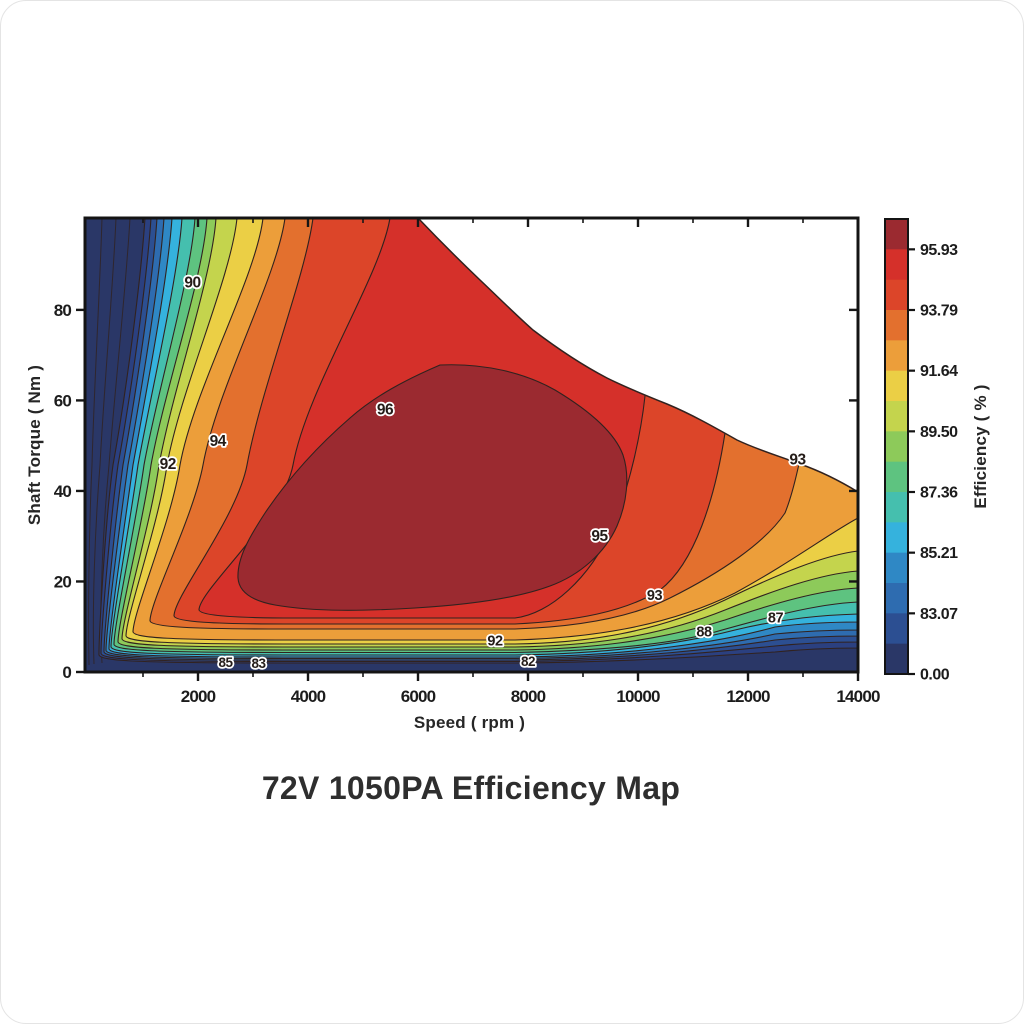 The image size is (1024, 1024). Describe the element at coordinates (471, 788) in the screenshot. I see `chart-title: 72V 1050PA Efficiency Map` at that location.